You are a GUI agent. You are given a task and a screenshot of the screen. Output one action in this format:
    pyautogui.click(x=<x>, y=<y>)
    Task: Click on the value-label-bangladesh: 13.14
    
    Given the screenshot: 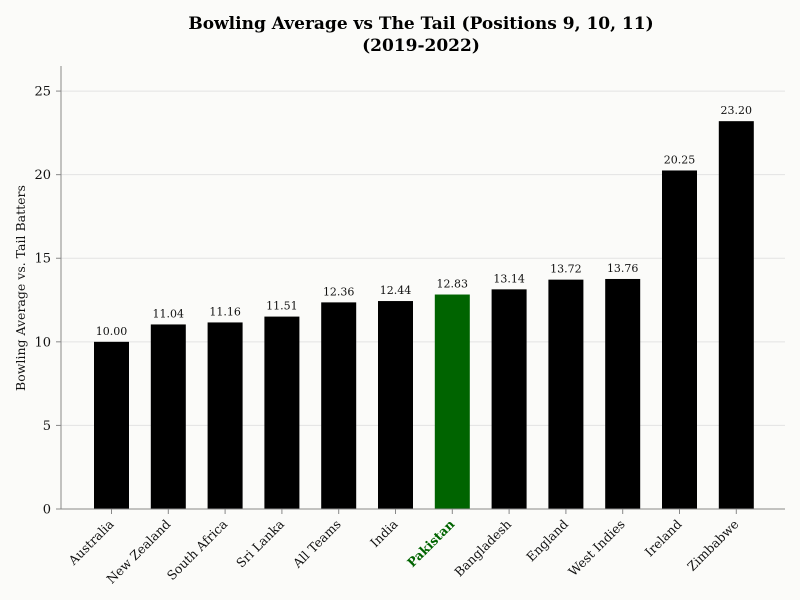 What is the action you would take?
    pyautogui.click(x=509, y=278)
    